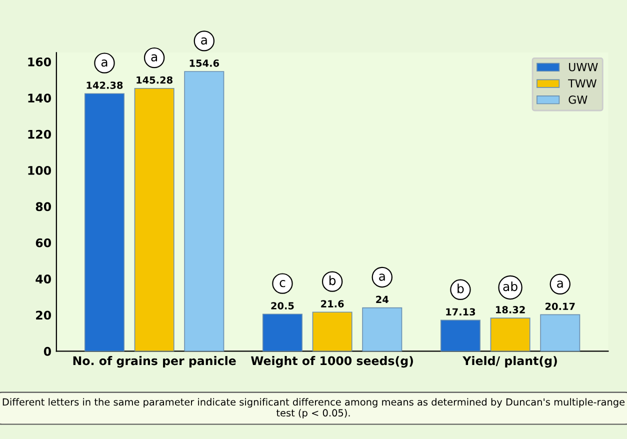  Describe the element at coordinates (283, 284) in the screenshot. I see `annotation: c` at that location.